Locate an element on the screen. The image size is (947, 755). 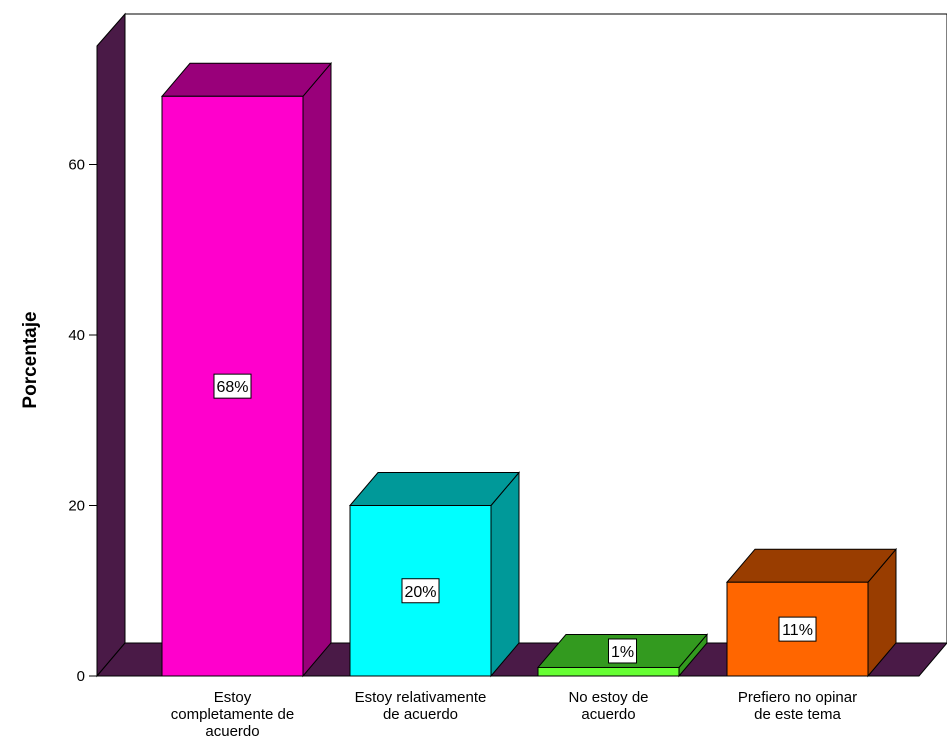
data-label-4: 11% is located at coordinates (797, 629).